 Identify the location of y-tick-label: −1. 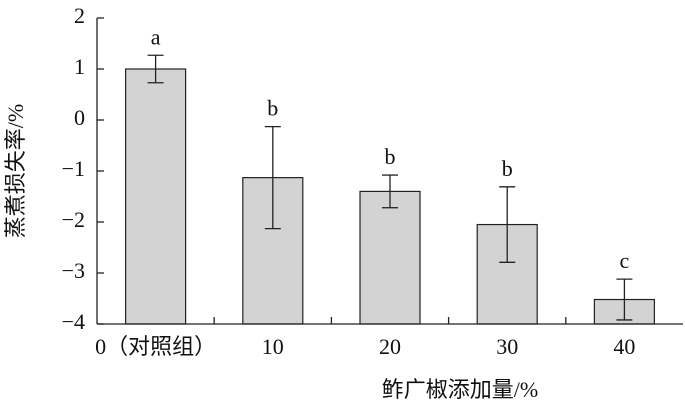
(73, 168).